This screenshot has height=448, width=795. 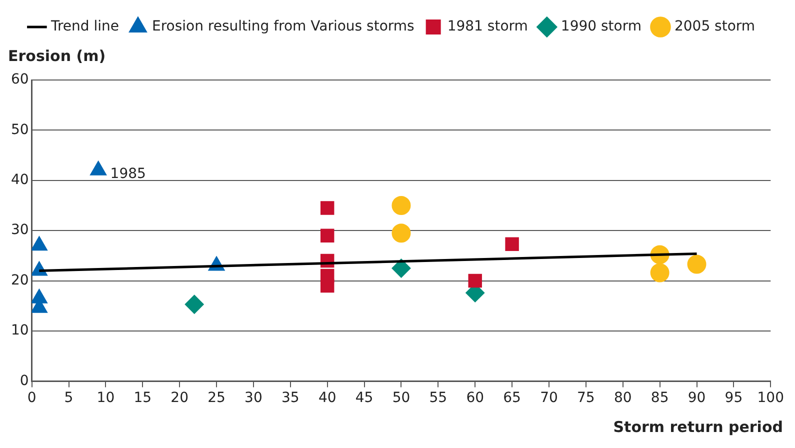 I want to click on legend-label: 1981 storm, so click(x=487, y=26).